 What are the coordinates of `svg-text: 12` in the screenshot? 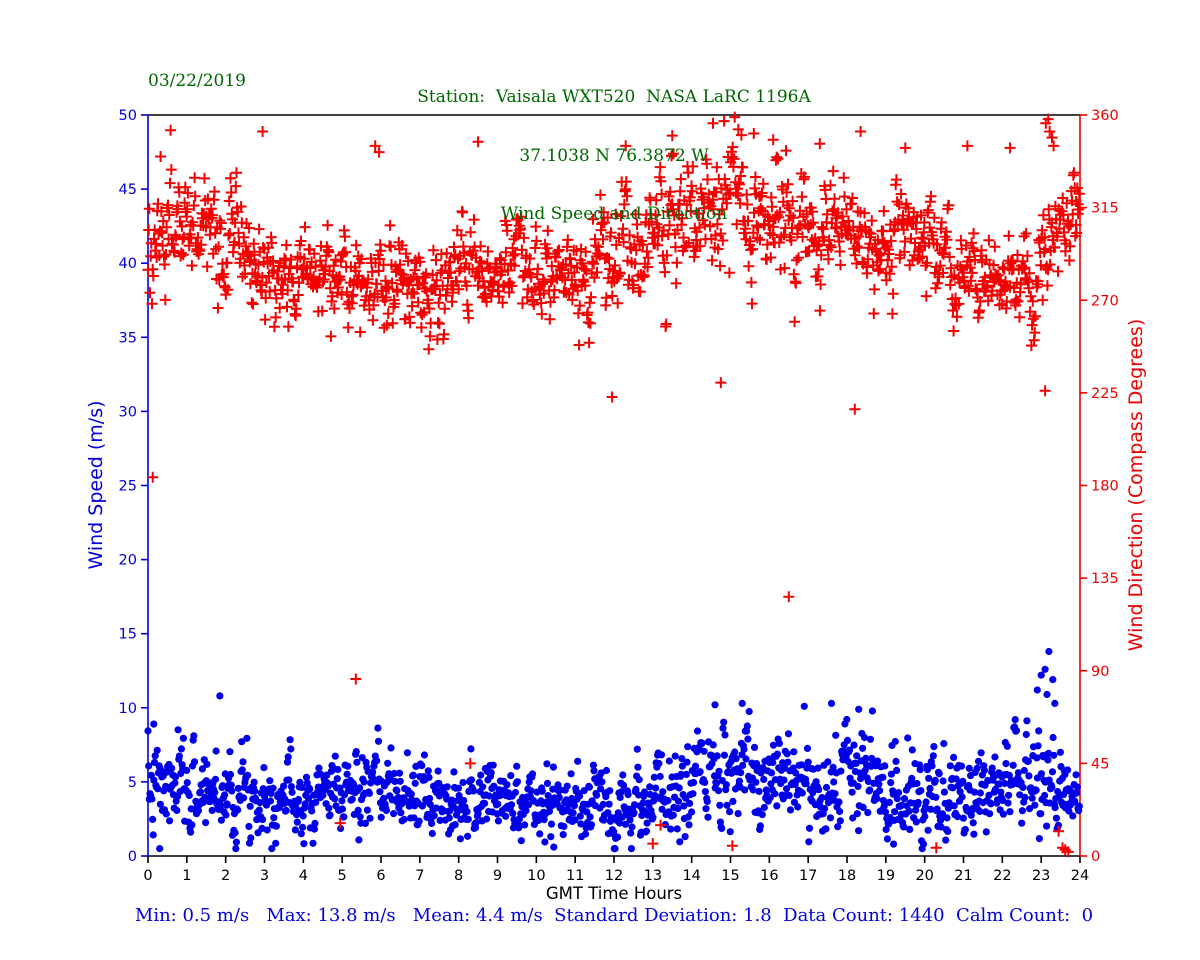 It's located at (614, 876).